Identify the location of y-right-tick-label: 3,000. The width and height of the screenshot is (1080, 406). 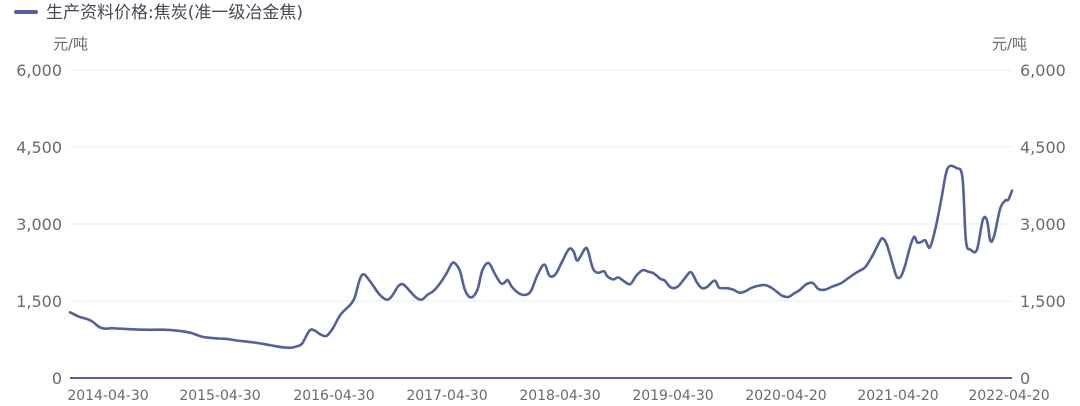
(1043, 224).